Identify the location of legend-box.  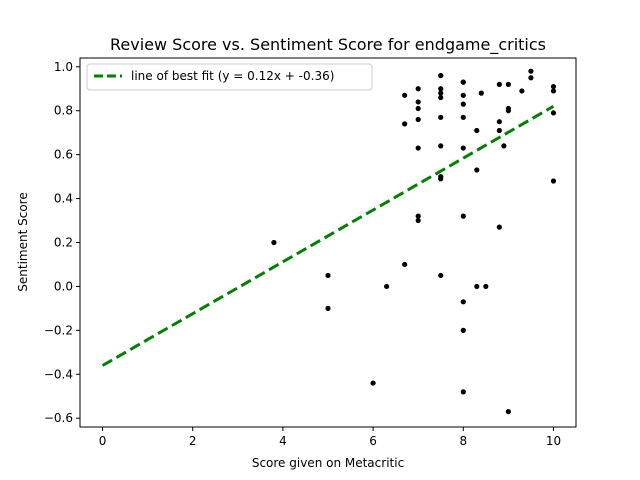
(229, 77).